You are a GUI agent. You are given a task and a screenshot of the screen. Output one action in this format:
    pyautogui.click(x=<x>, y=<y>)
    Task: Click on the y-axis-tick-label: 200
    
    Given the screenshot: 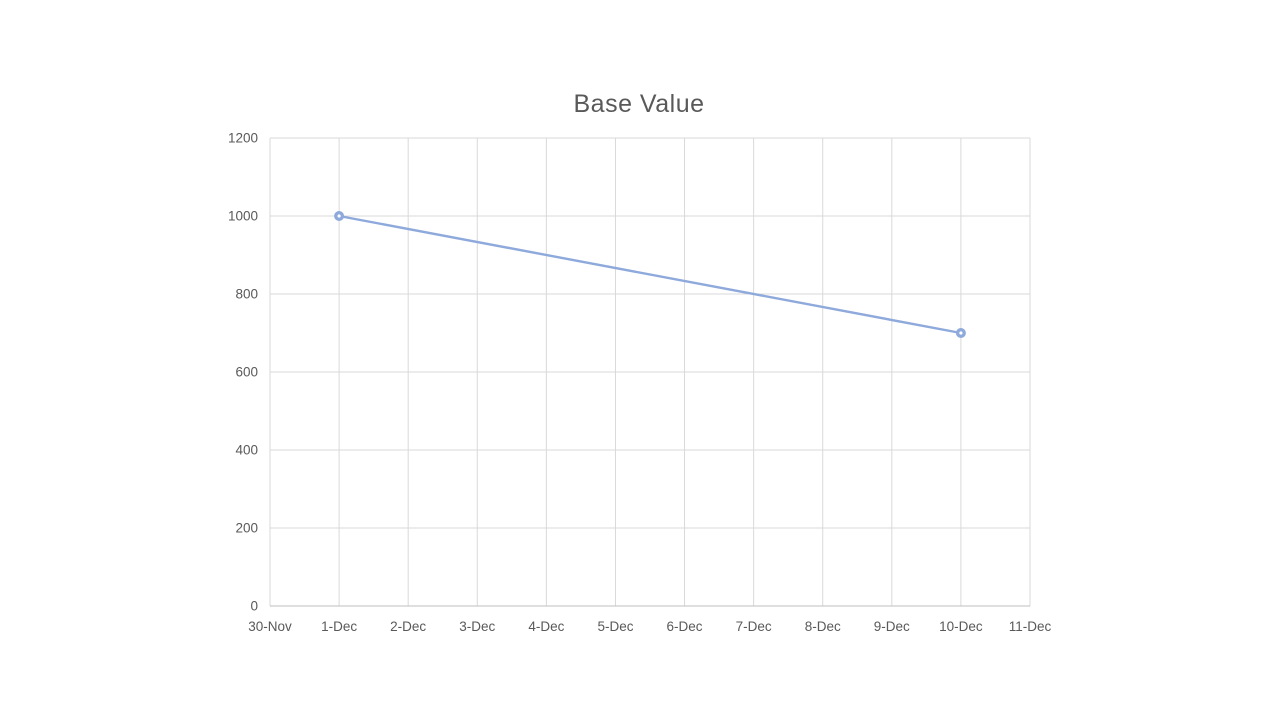 What is the action you would take?
    pyautogui.click(x=246, y=528)
    